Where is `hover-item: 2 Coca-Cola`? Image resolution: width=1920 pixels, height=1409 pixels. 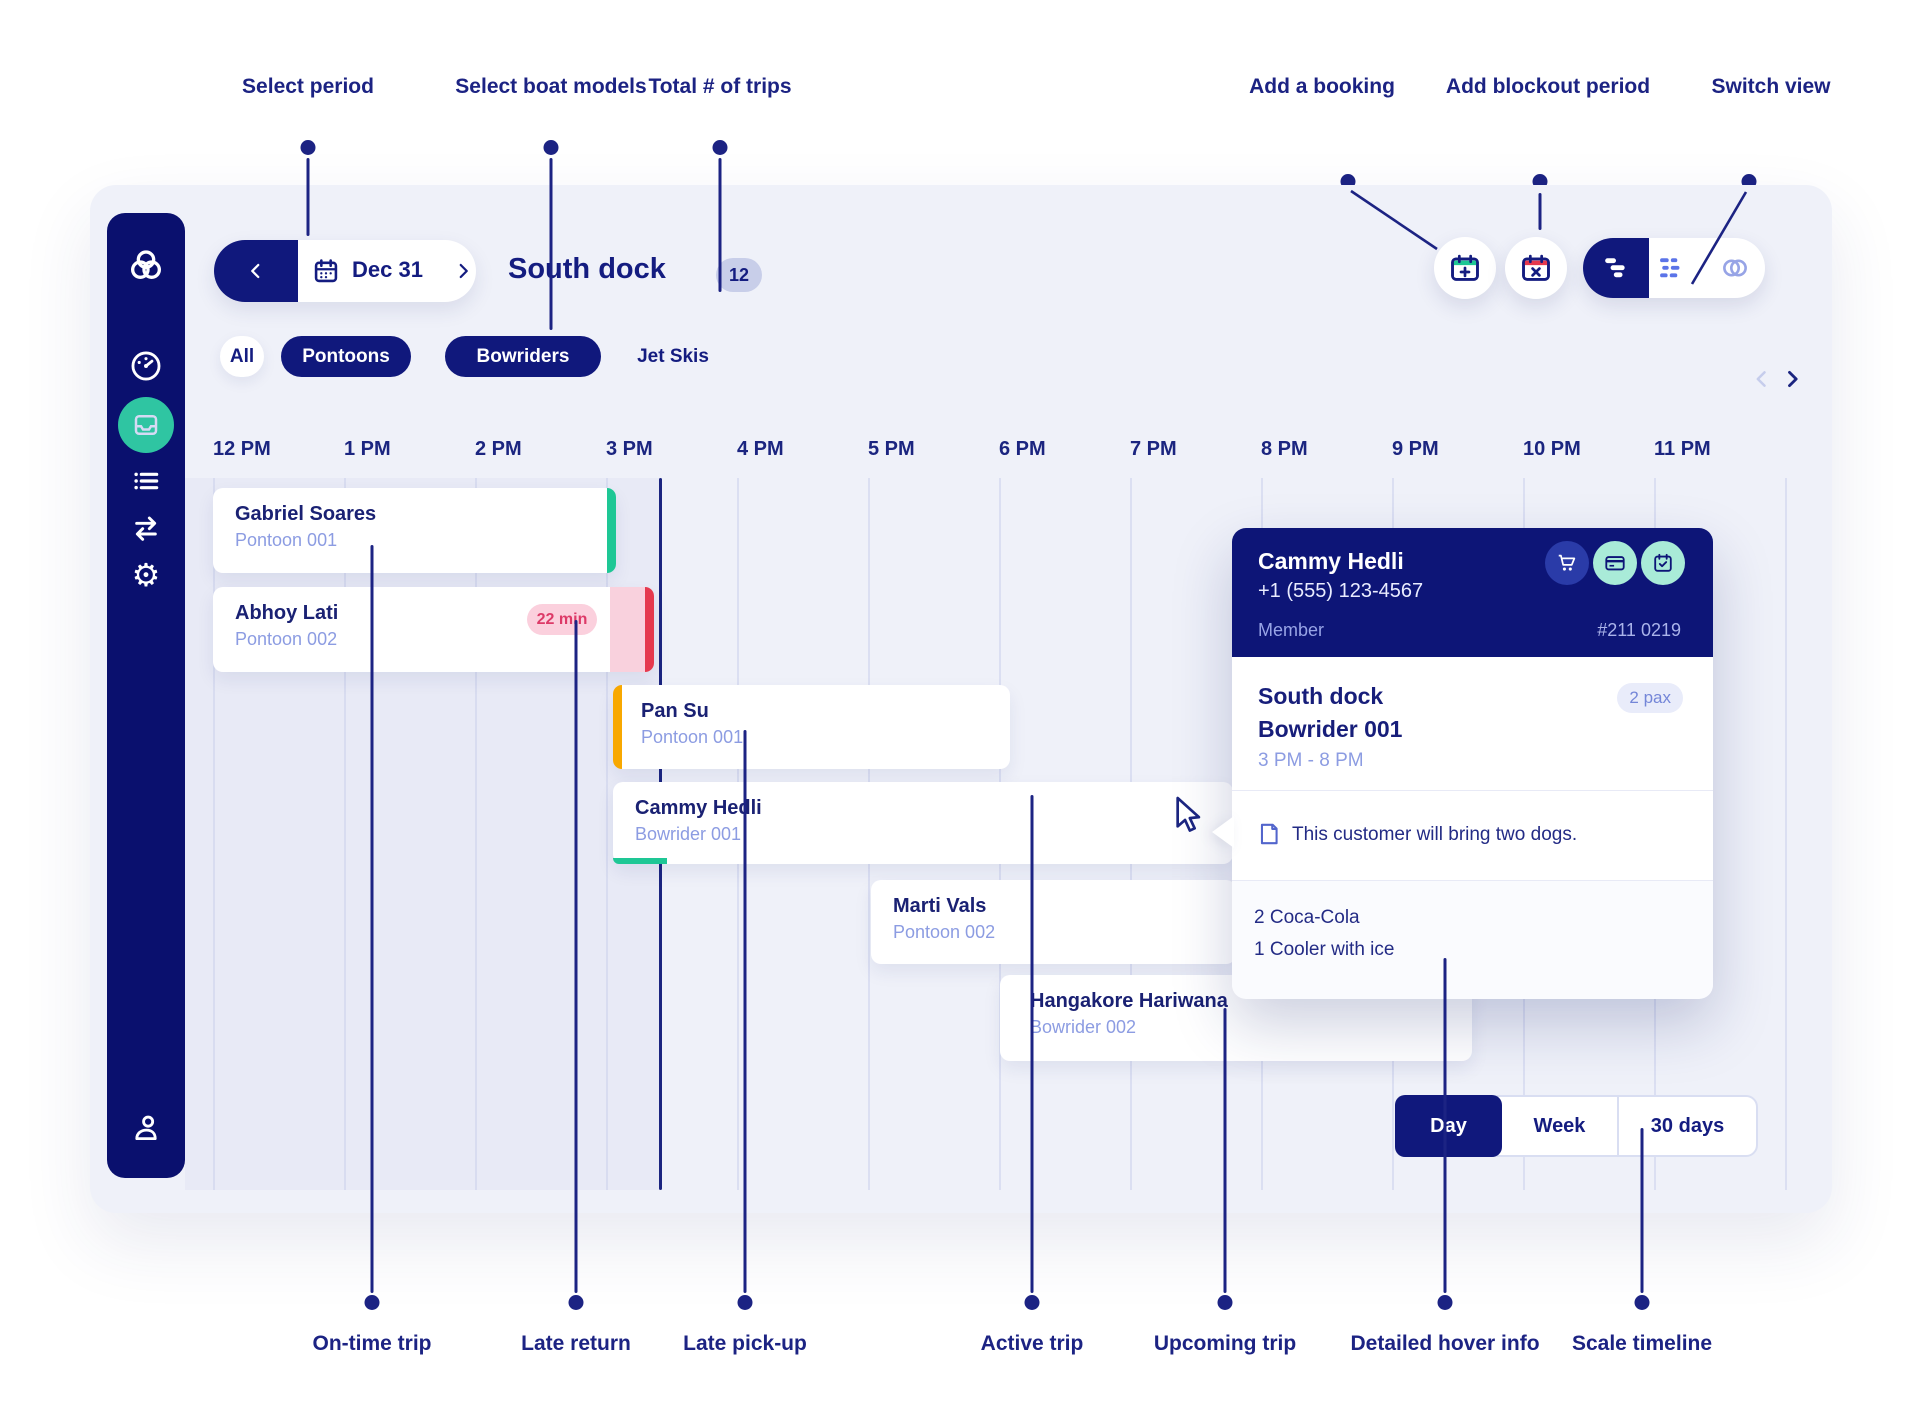 hover-item: 2 Coca-Cola is located at coordinates (1307, 917).